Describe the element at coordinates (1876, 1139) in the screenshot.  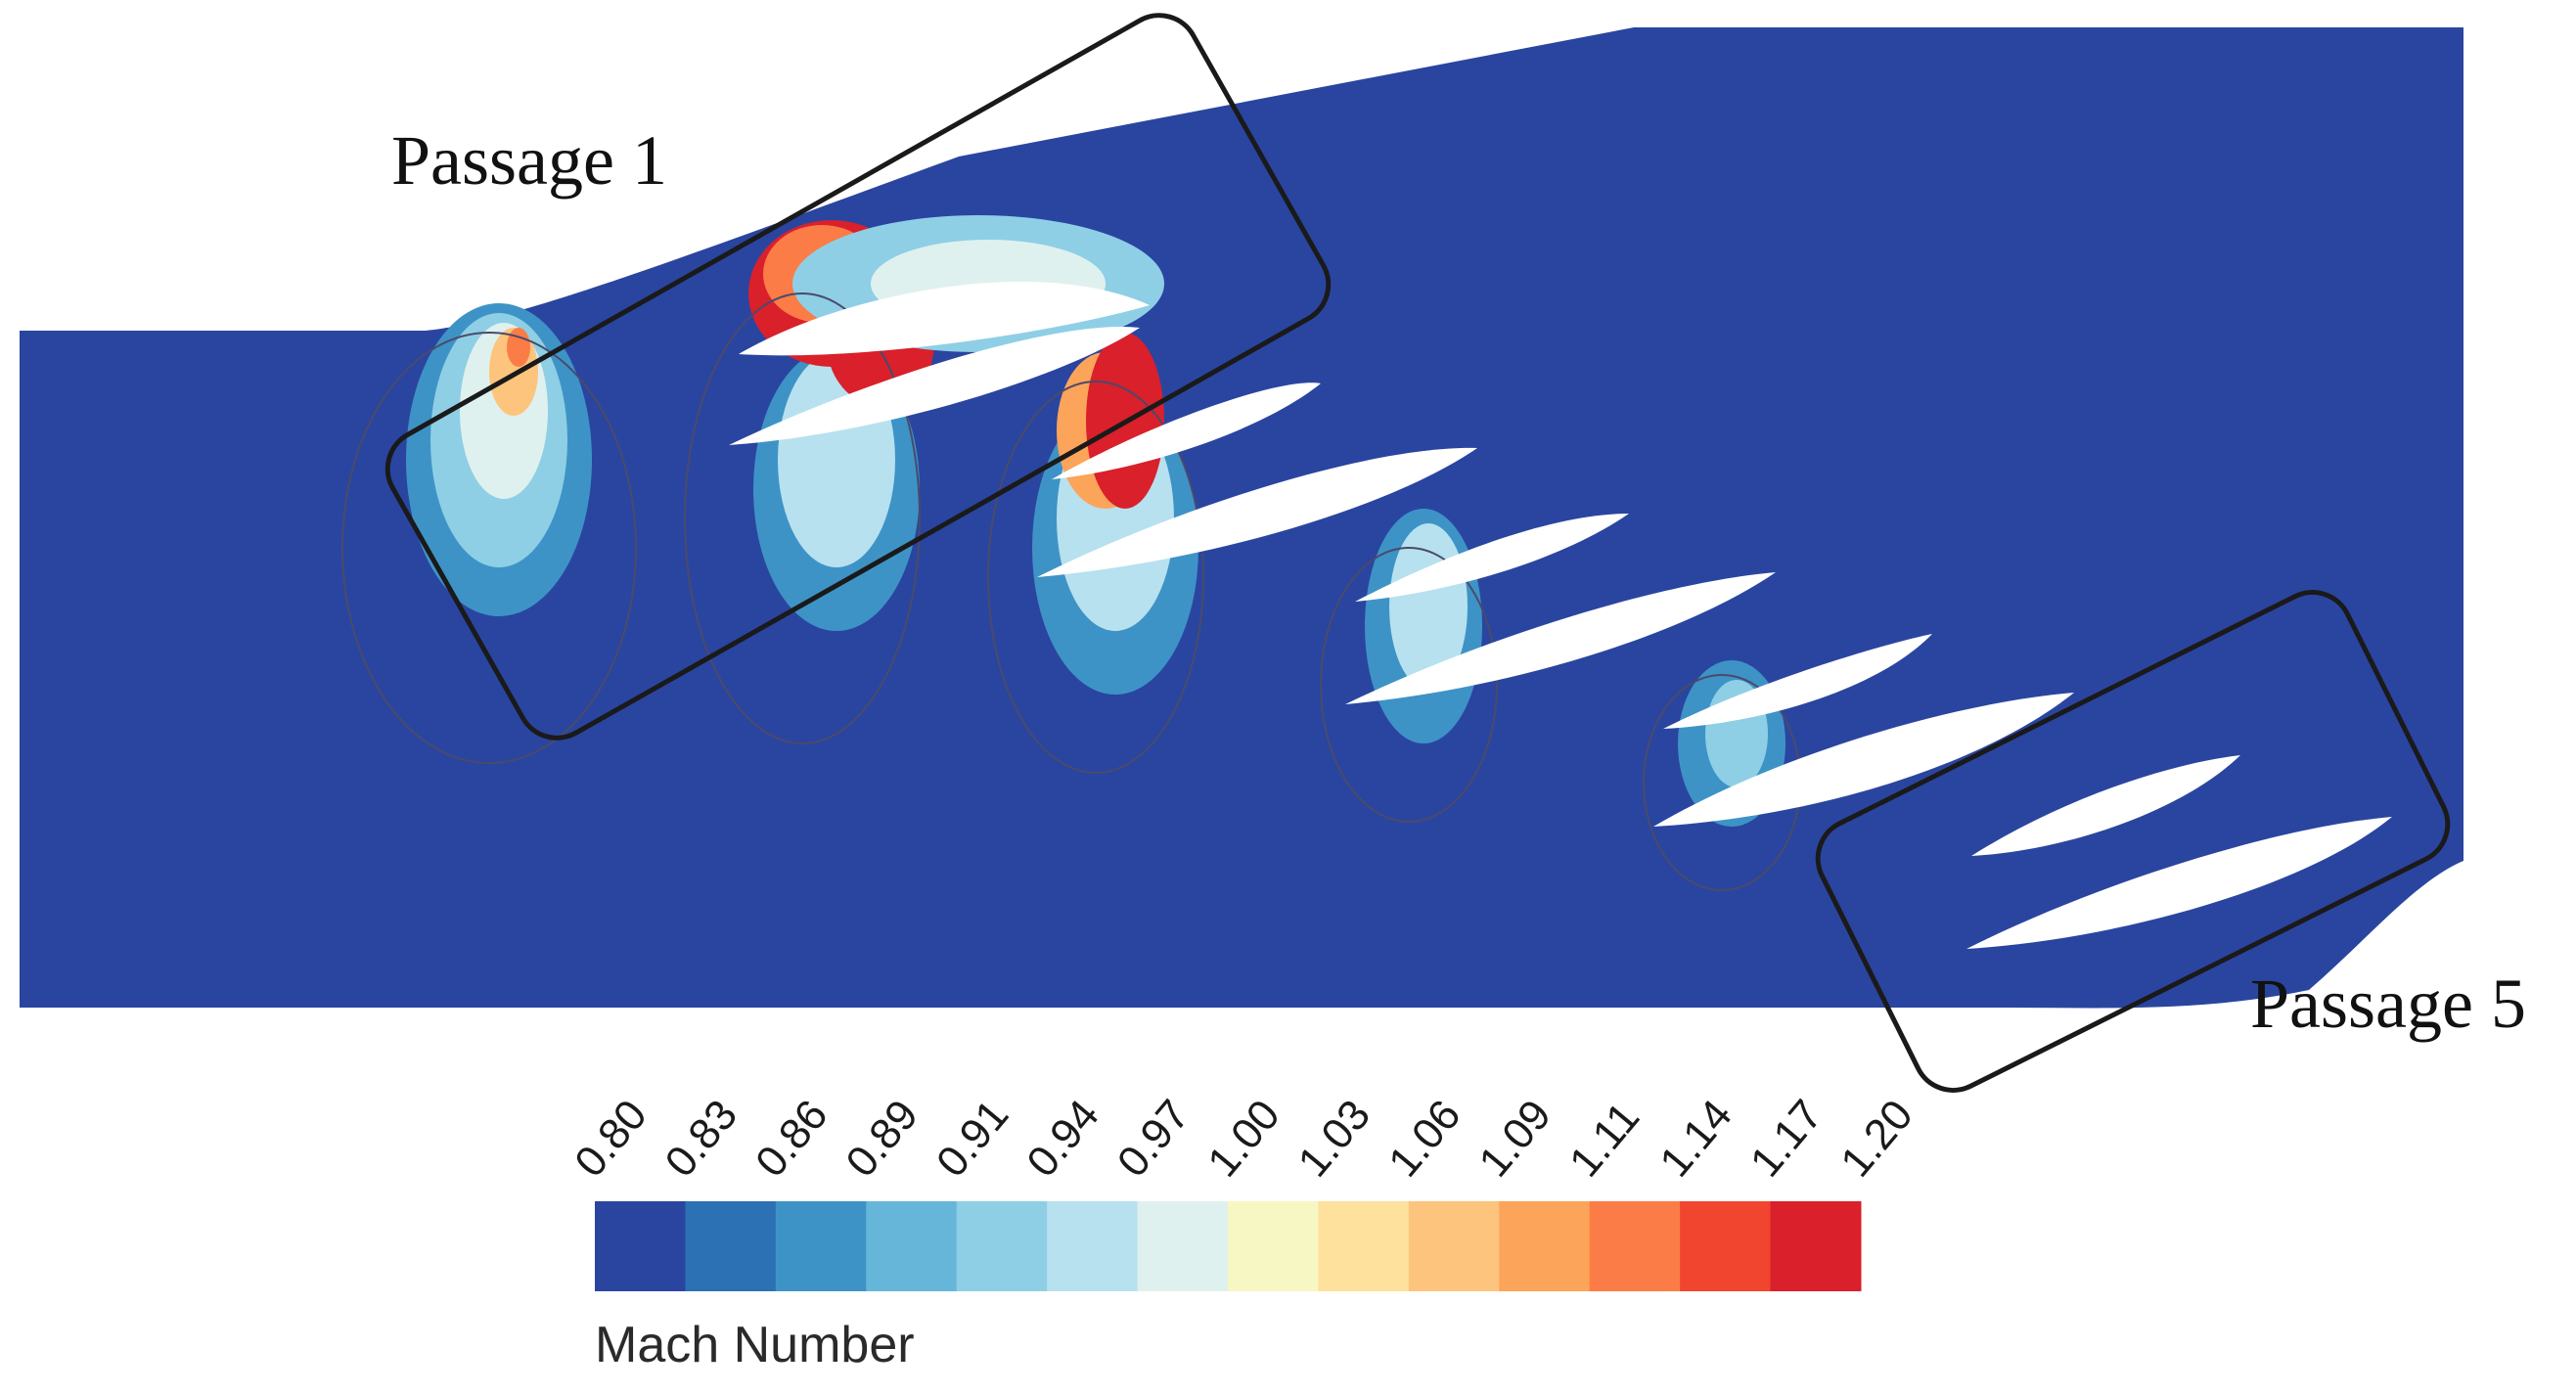
I see `colorbar-tick-label: 1.20` at that location.